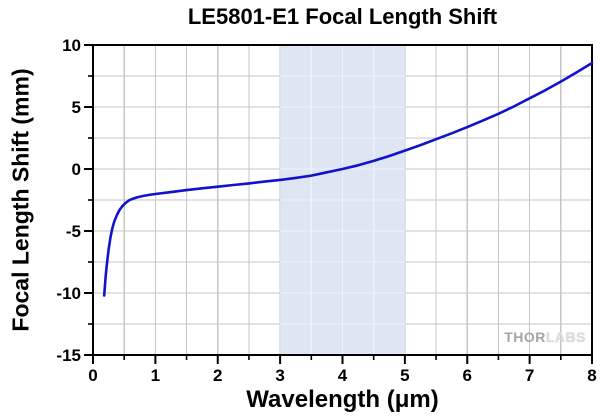  Describe the element at coordinates (467, 375) in the screenshot. I see `x-tick-label: 6` at that location.